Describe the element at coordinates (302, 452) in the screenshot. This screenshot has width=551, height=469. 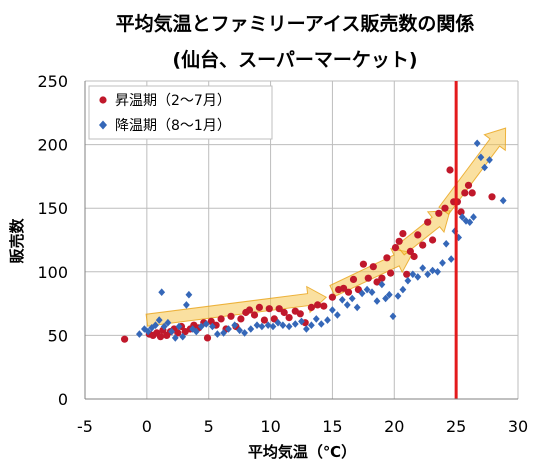
I see `x-axis-title: 平均気温（℃）` at that location.